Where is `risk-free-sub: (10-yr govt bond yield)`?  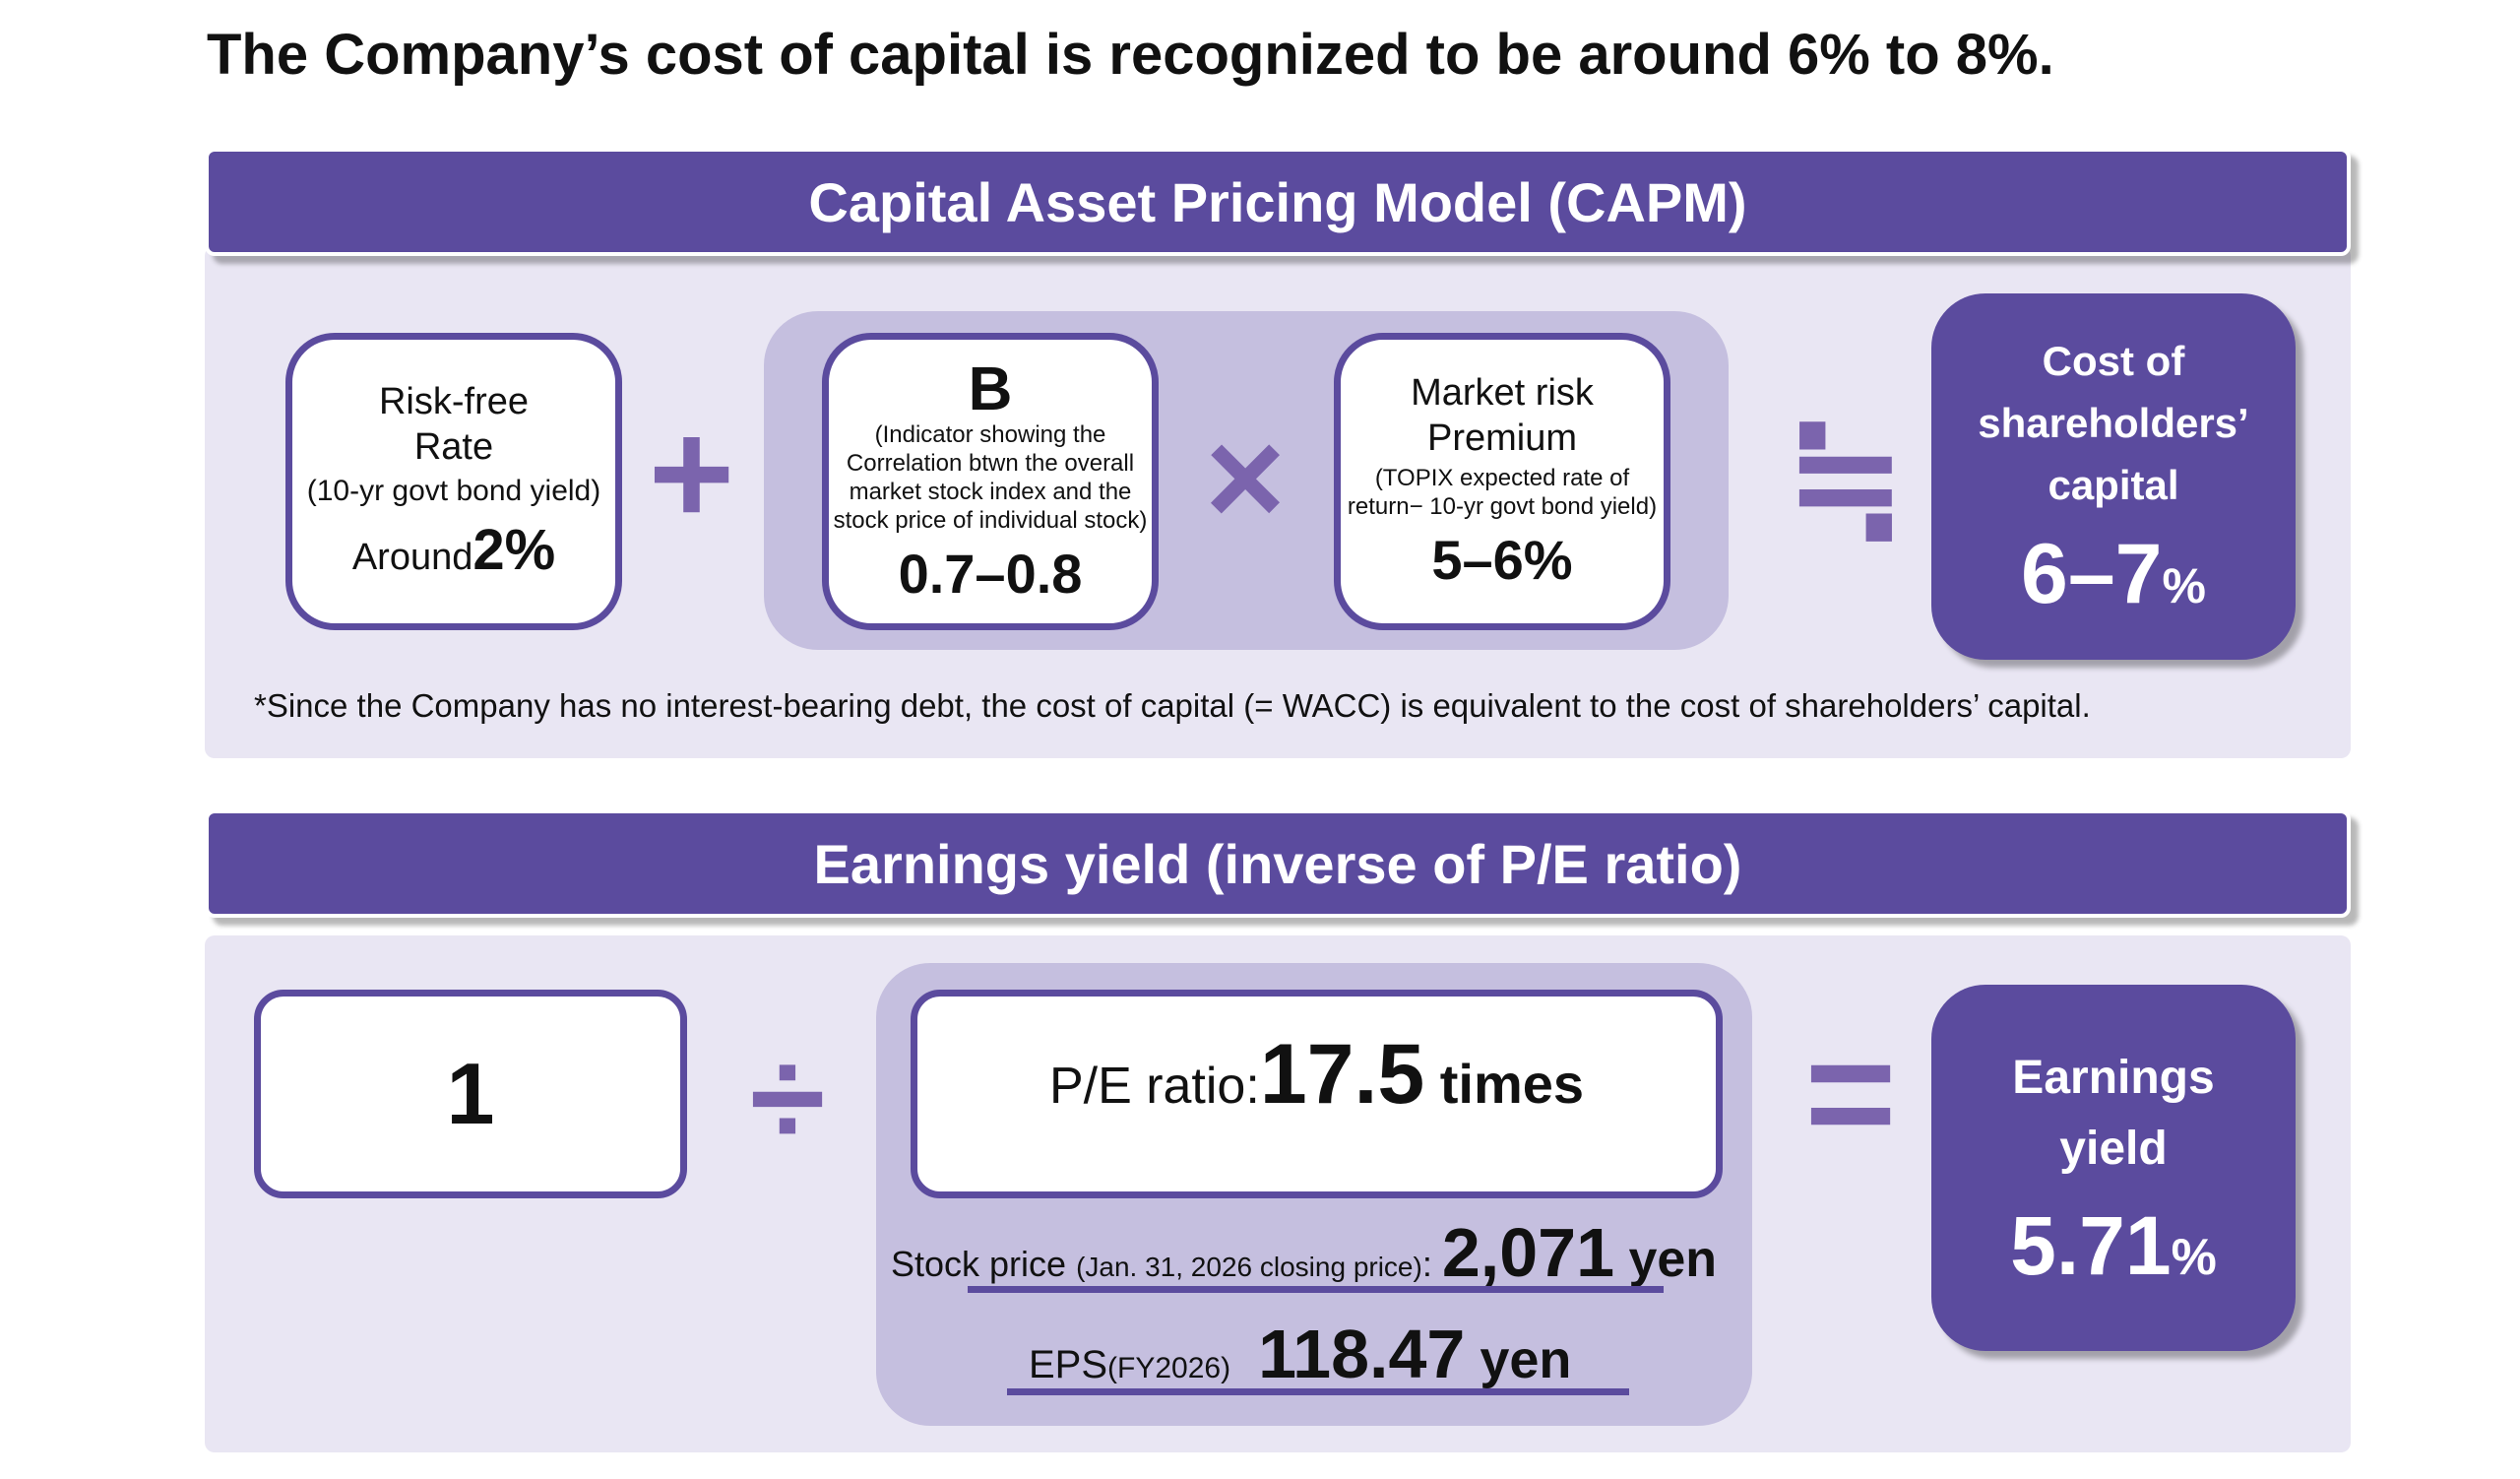 risk-free-sub: (10-yr govt bond yield) is located at coordinates (453, 492).